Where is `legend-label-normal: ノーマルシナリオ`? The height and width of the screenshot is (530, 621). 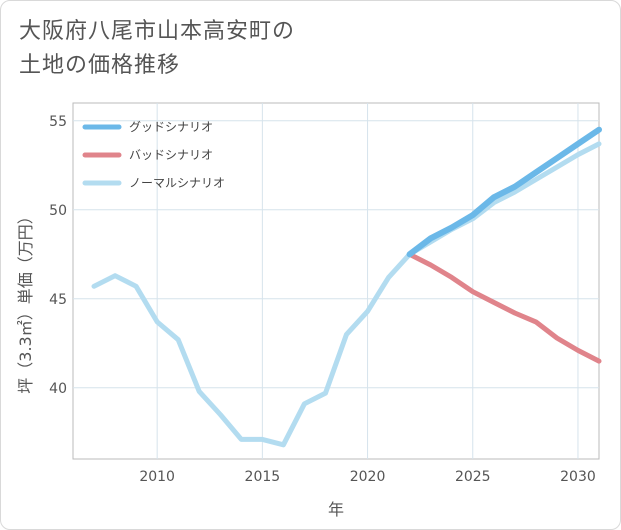 legend-label-normal: ノーマルシナリオ is located at coordinates (177, 183).